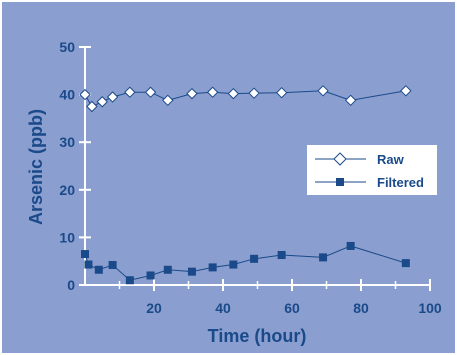  I want to click on y-tick-label: 0, so click(71, 285).